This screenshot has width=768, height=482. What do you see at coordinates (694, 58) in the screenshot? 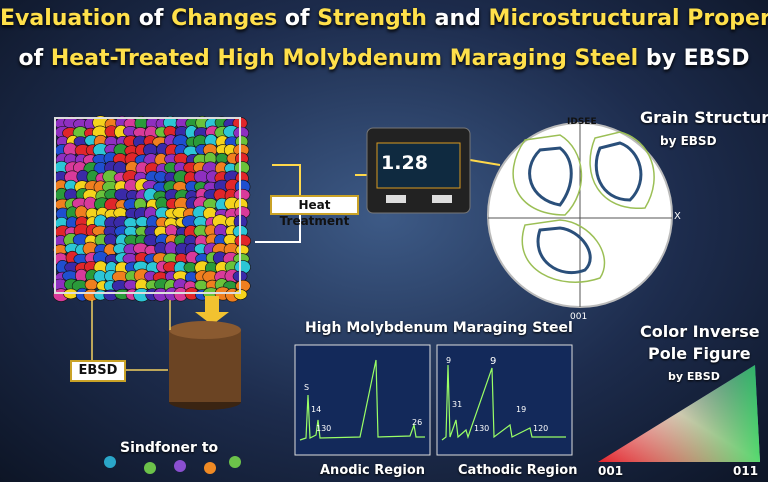
I see `title-part: by EBSD` at bounding box center [694, 58].